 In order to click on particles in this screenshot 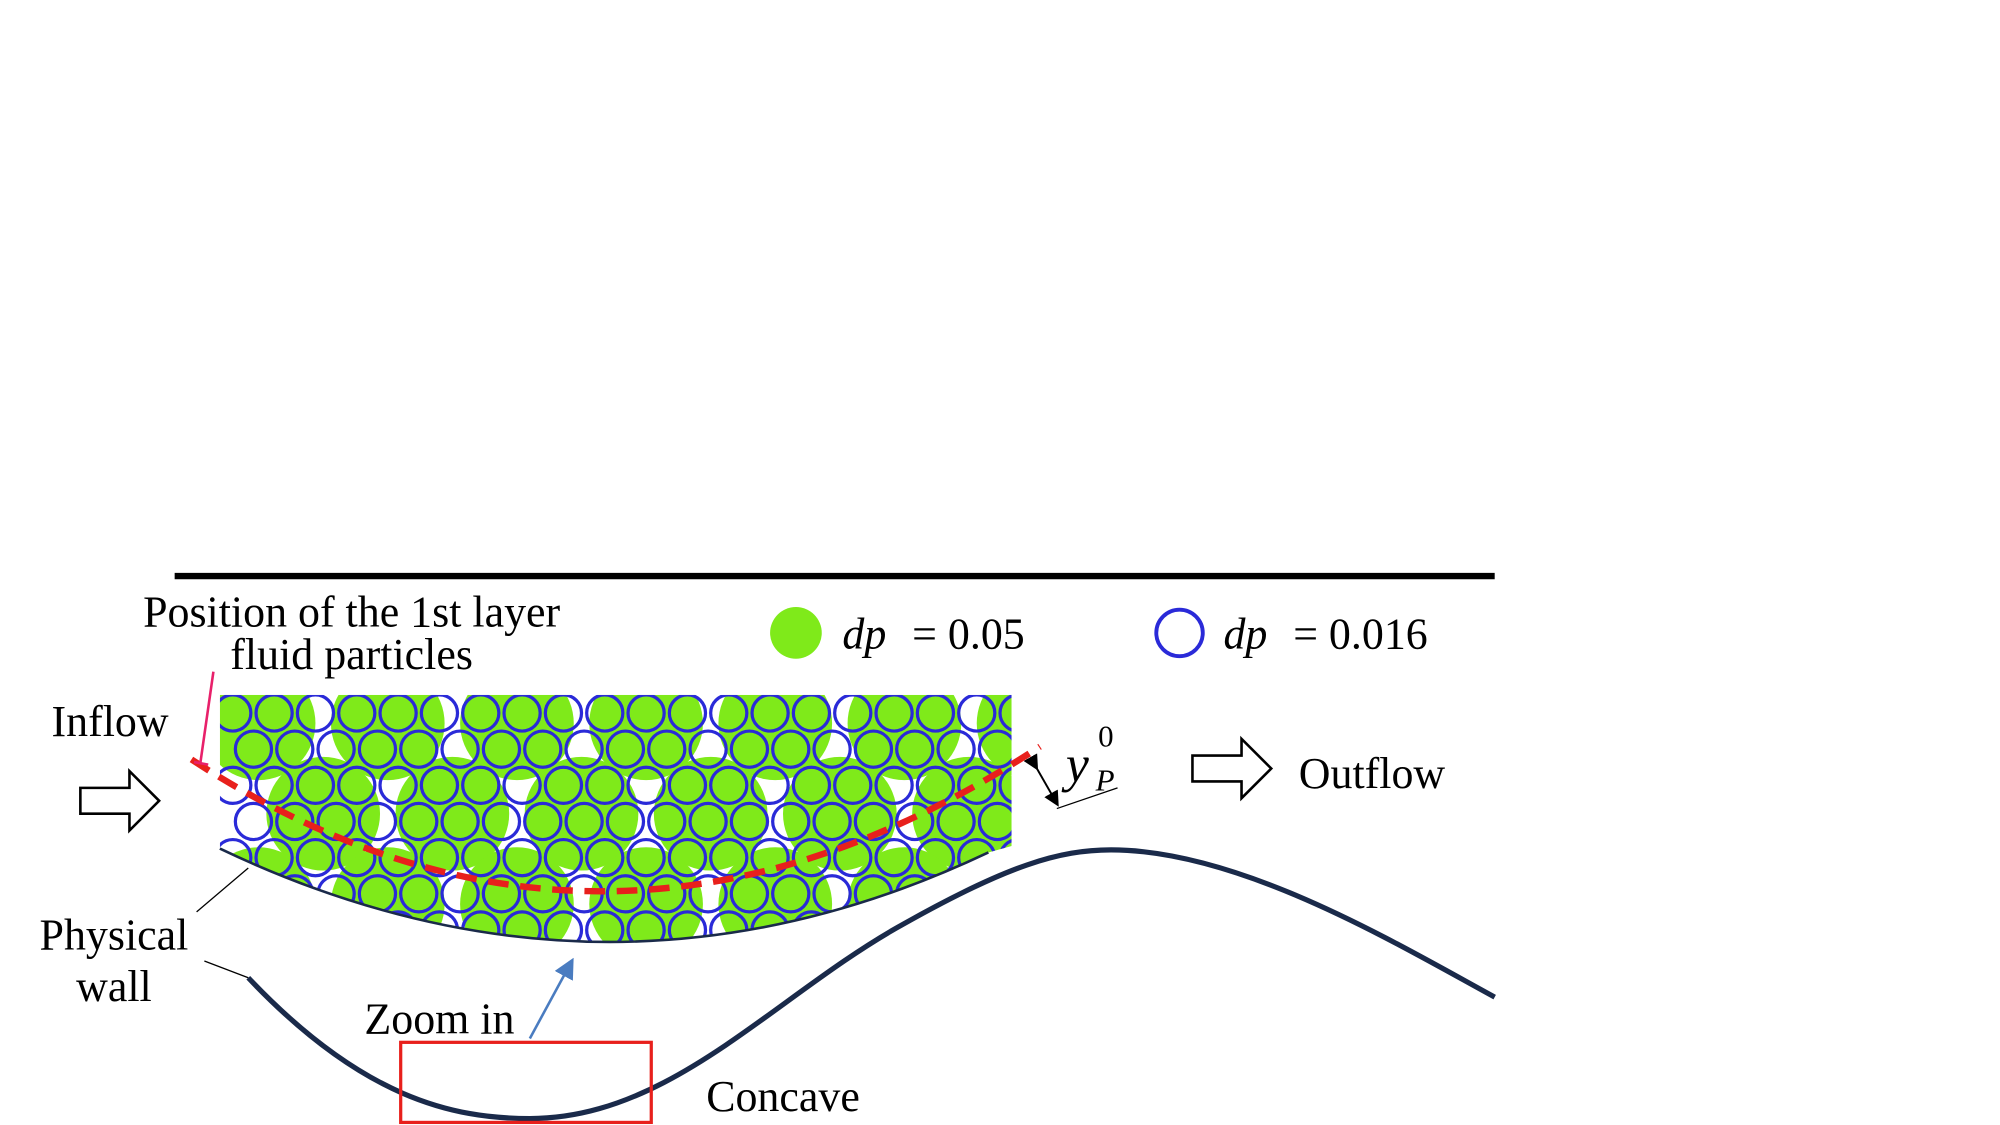, I will do `click(638, 818)`.